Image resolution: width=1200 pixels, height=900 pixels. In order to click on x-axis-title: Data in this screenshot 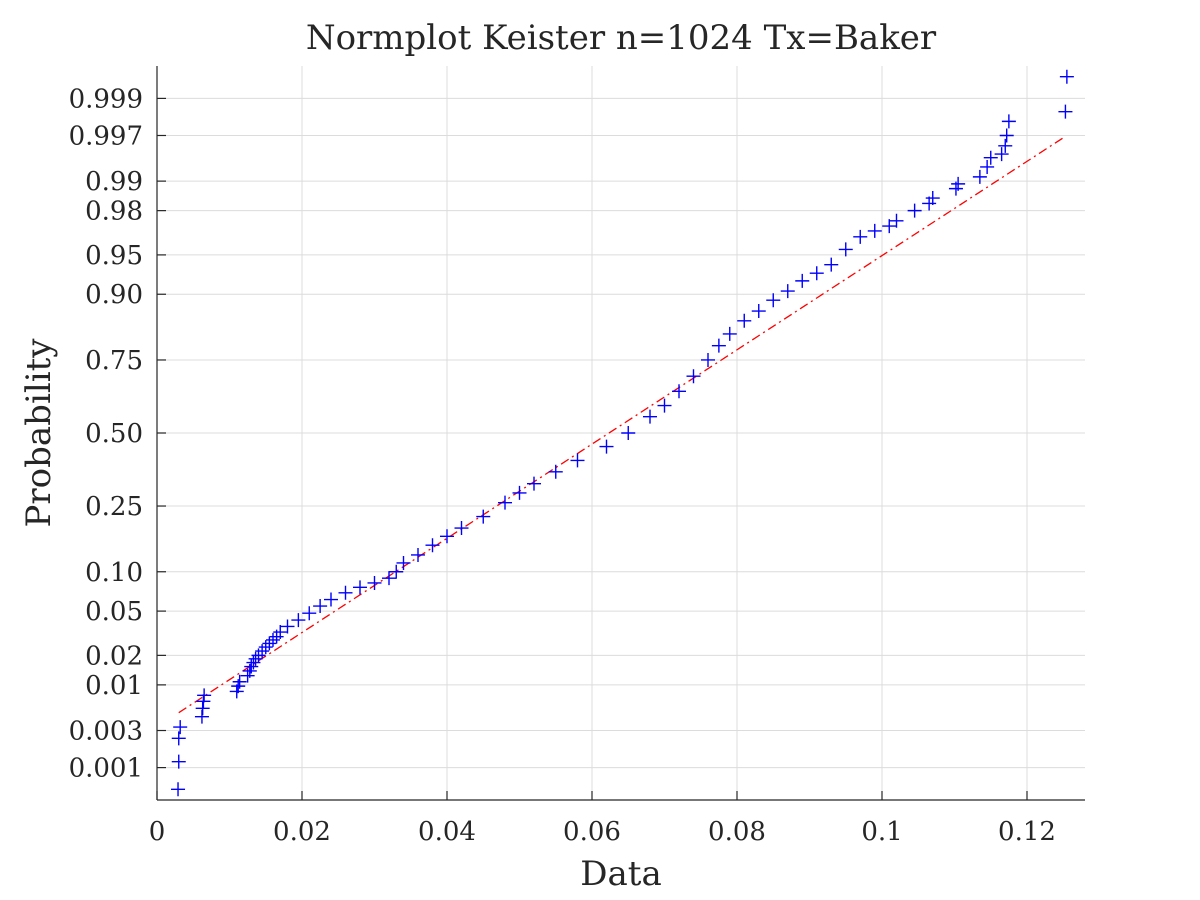, I will do `click(620, 874)`.